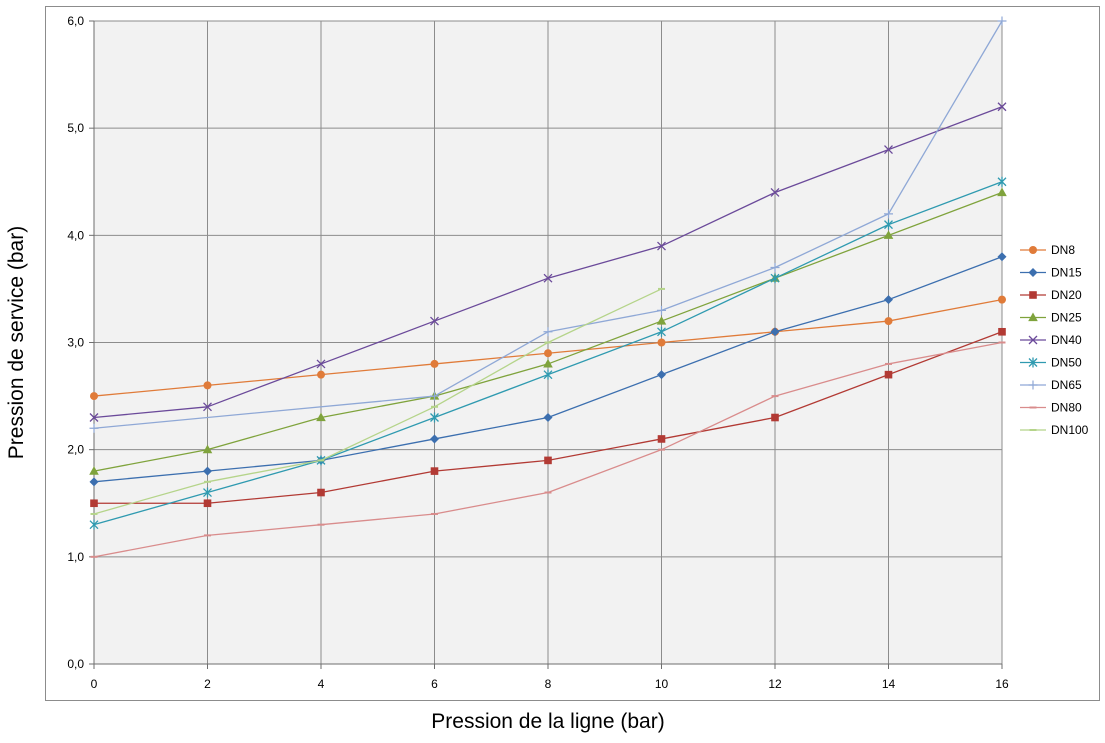  What do you see at coordinates (1047, 250) in the screenshot?
I see `legend-item-dn8: DN8` at bounding box center [1047, 250].